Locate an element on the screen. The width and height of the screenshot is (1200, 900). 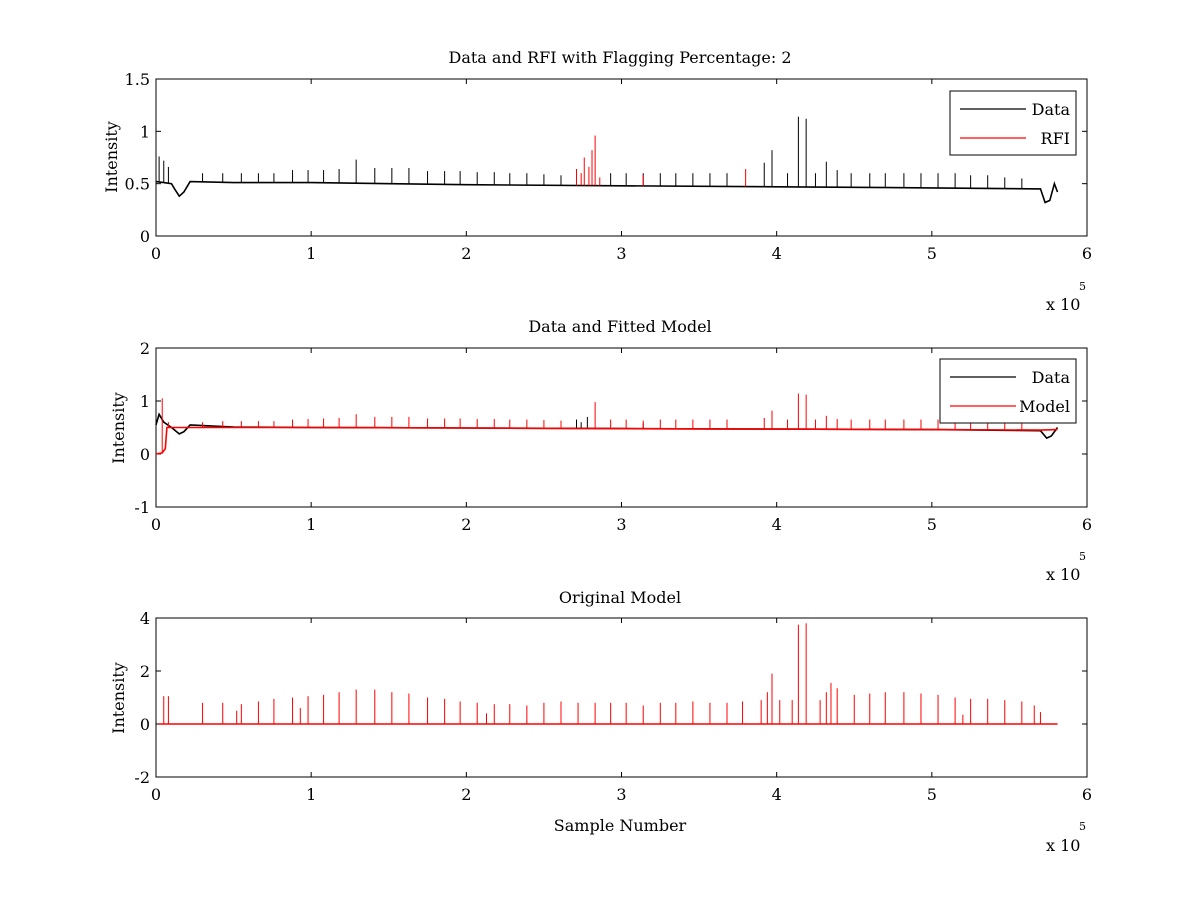
subplot-3-ylabel: Intensity is located at coordinates (118, 698).